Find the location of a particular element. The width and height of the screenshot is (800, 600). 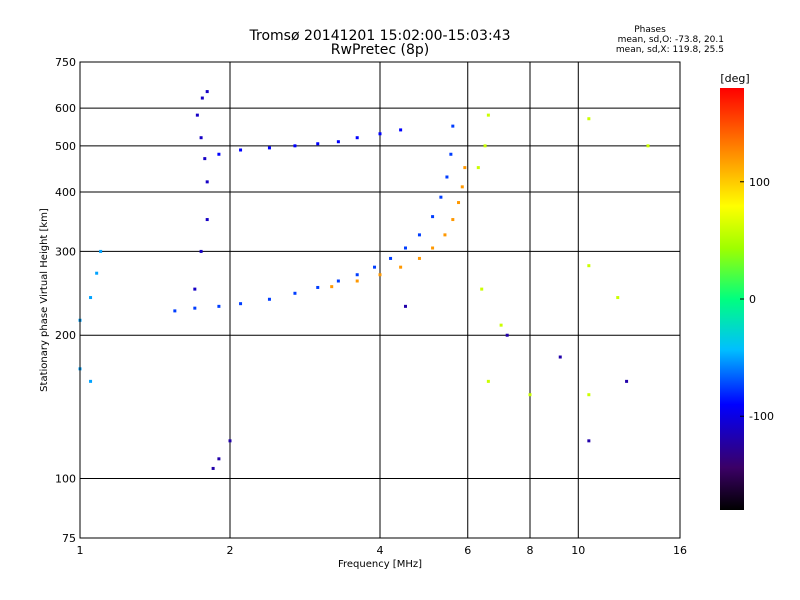

y-tick-label: 75 is located at coordinates (69, 538).